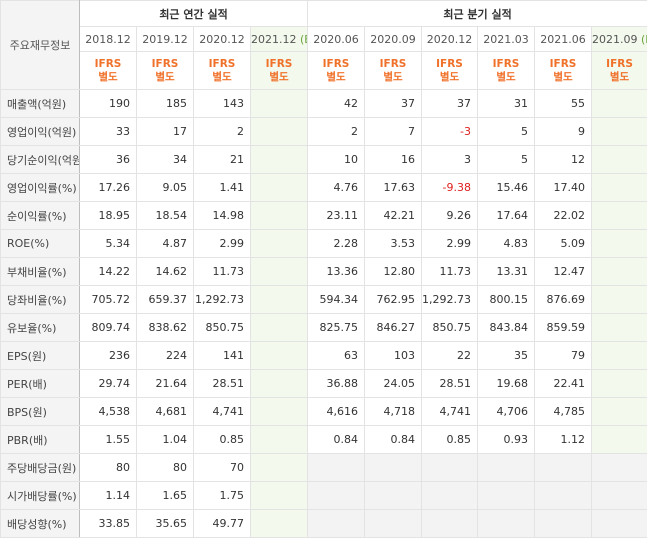 This screenshot has width=647, height=538. What do you see at coordinates (165, 412) in the screenshot?
I see `table-cell: 4,681` at bounding box center [165, 412].